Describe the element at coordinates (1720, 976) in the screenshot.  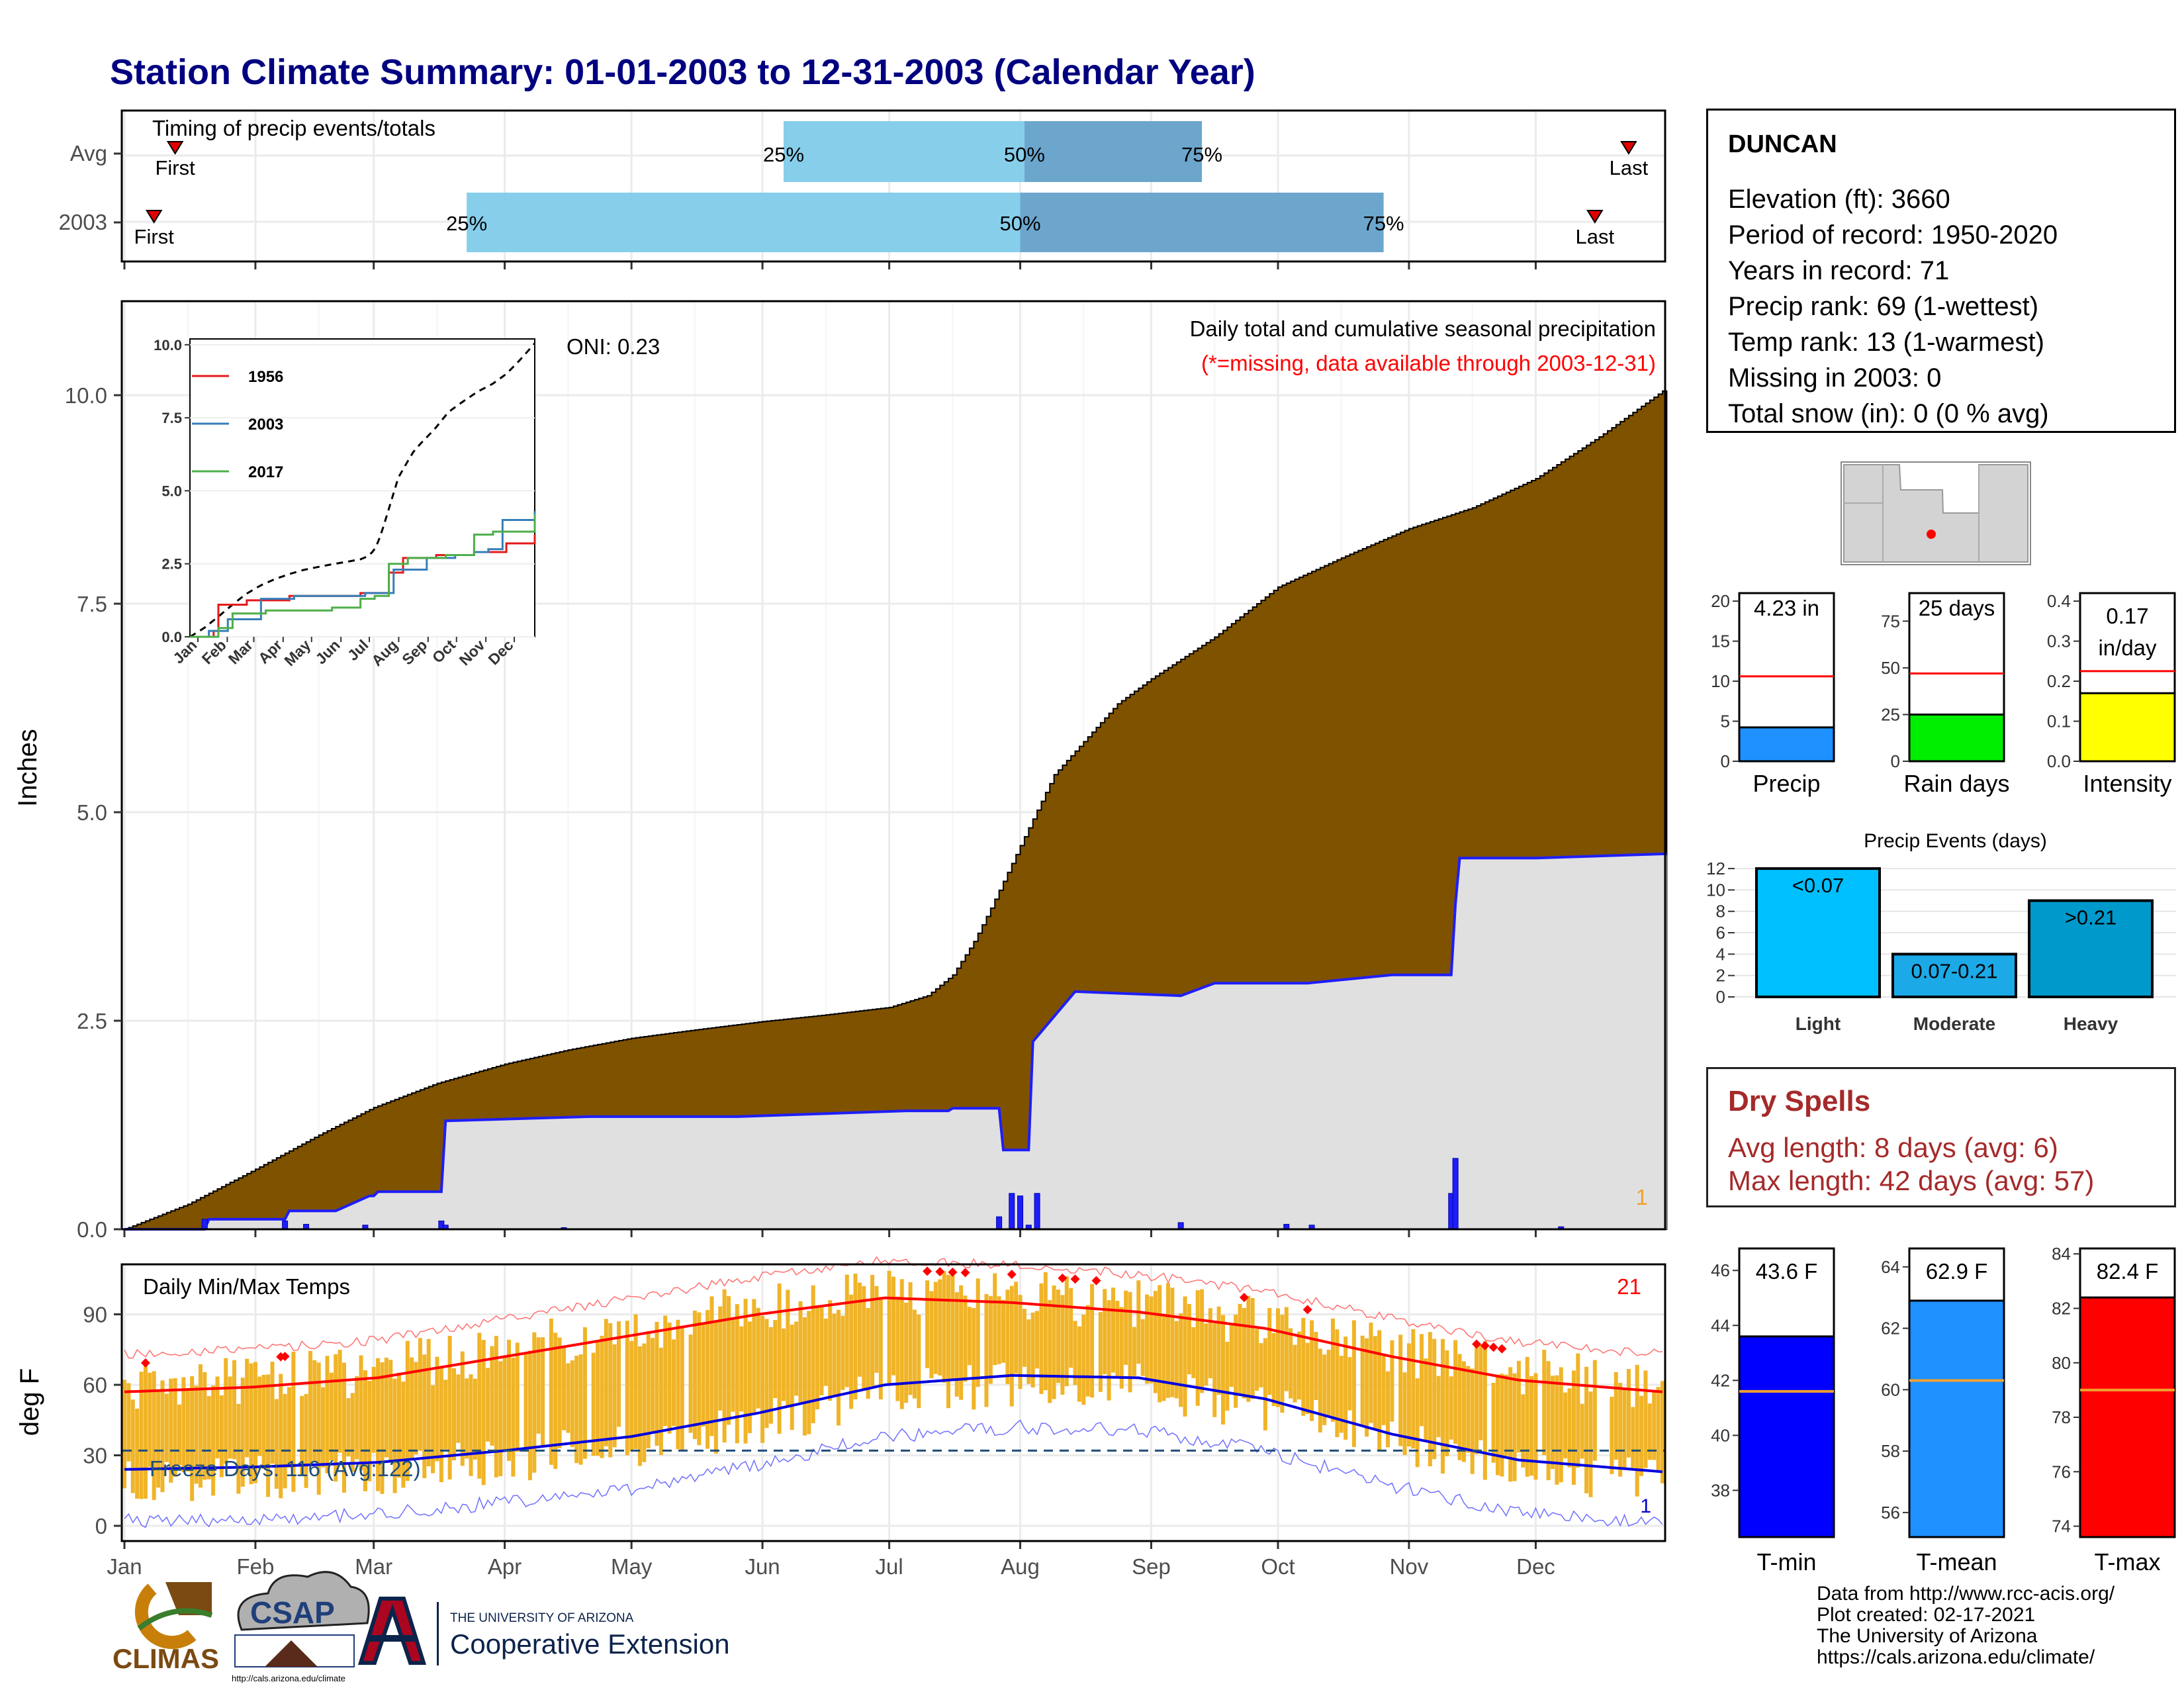
I see `precip-events-tick-label: 2` at that location.